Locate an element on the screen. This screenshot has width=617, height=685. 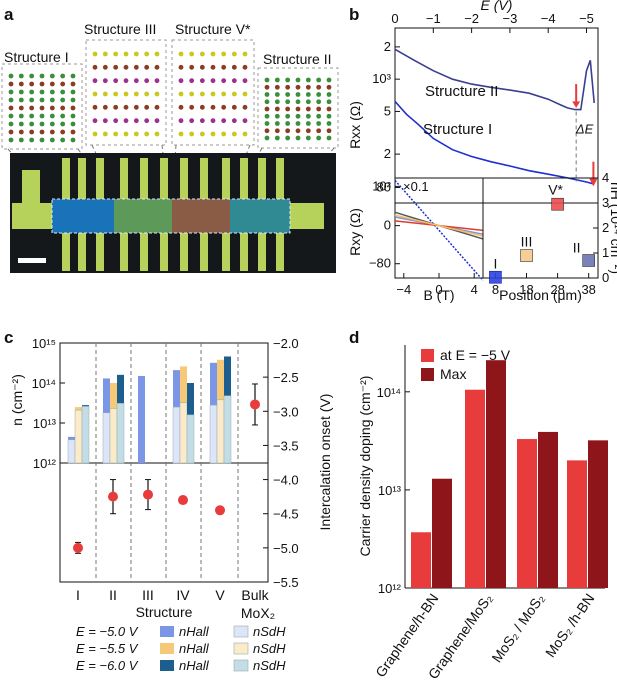
panel-label-d: d is located at coordinates (354, 337).